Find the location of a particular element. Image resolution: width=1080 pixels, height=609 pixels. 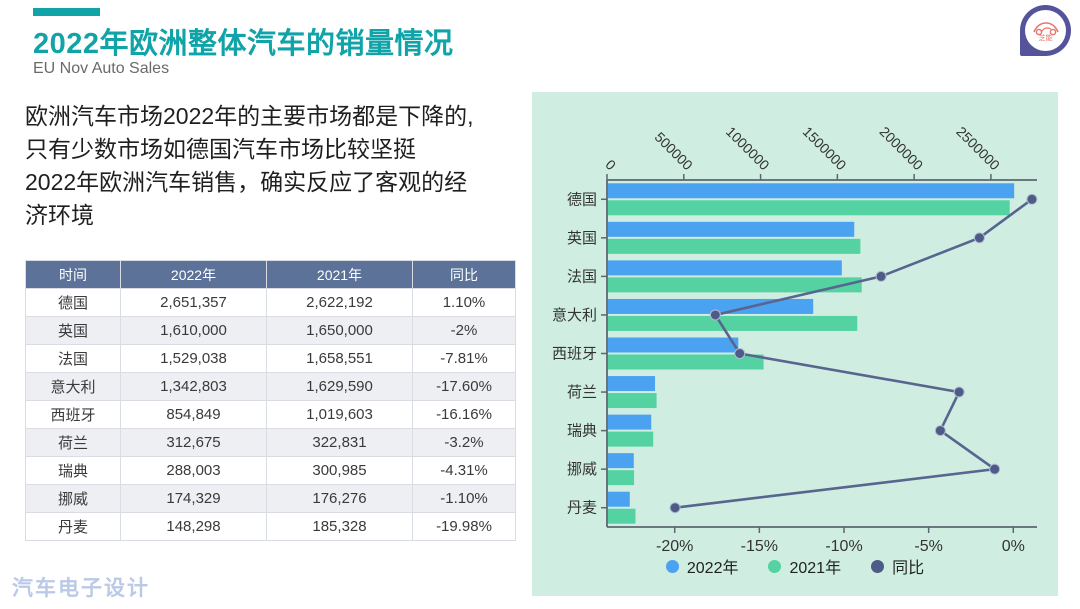

table-header-row: 时间 2022年 2021年 同比 is located at coordinates (270, 274).